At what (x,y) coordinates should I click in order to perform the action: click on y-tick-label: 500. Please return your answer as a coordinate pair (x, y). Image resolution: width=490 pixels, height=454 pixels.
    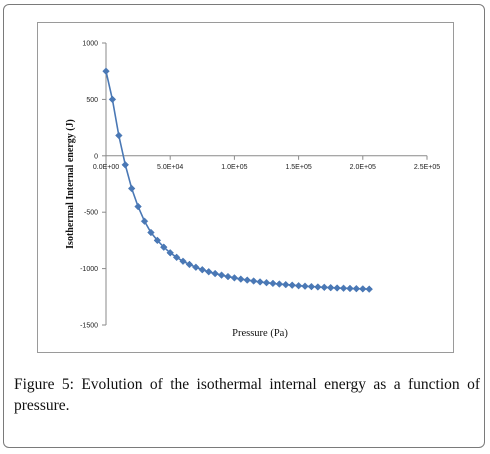
    Looking at the image, I should click on (92, 100).